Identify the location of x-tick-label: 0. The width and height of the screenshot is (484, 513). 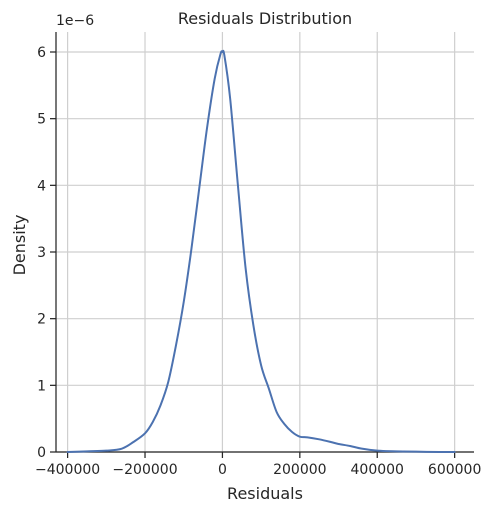
(222, 470).